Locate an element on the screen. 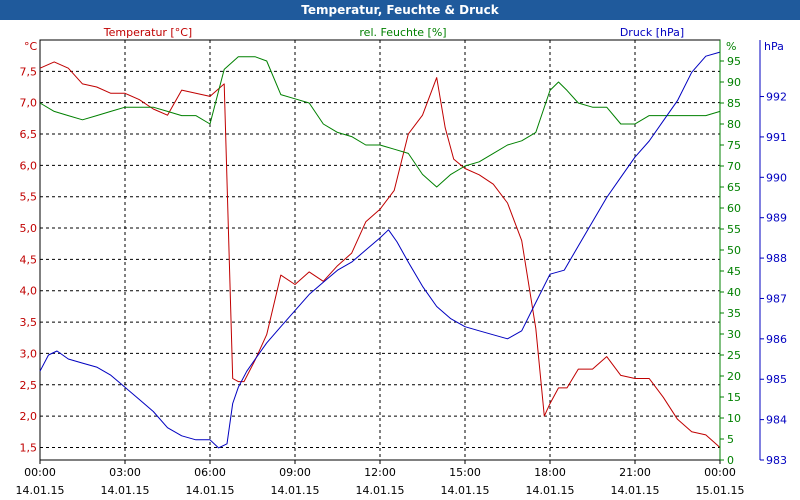 The image size is (800, 500). temperature-tick-label: 1,5 is located at coordinates (29, 447).